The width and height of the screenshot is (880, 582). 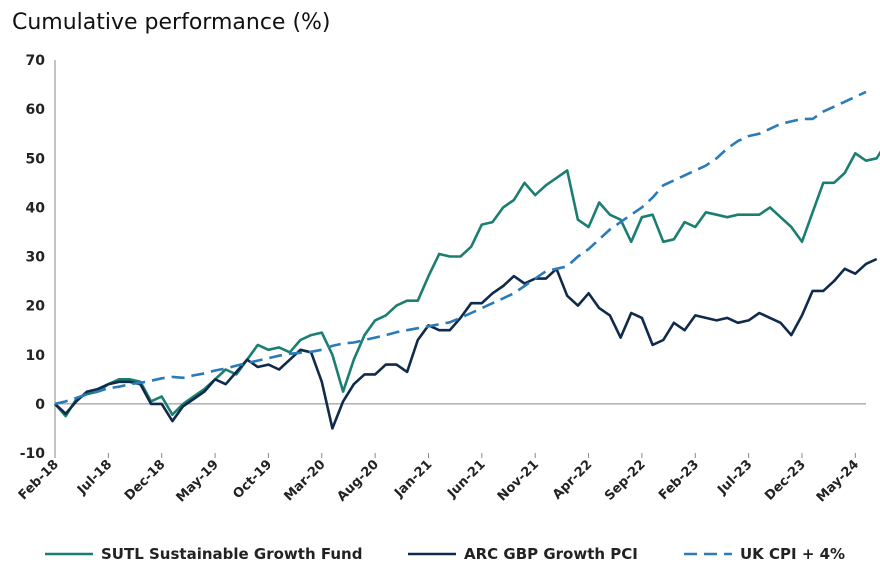 What do you see at coordinates (36, 110) in the screenshot?
I see `y-tick-label: 60` at bounding box center [36, 110].